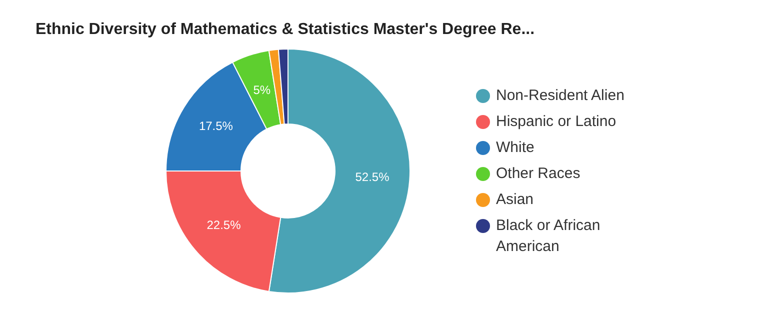 Image resolution: width=770 pixels, height=335 pixels. Describe the element at coordinates (515, 147) in the screenshot. I see `legend-label: White` at that location.